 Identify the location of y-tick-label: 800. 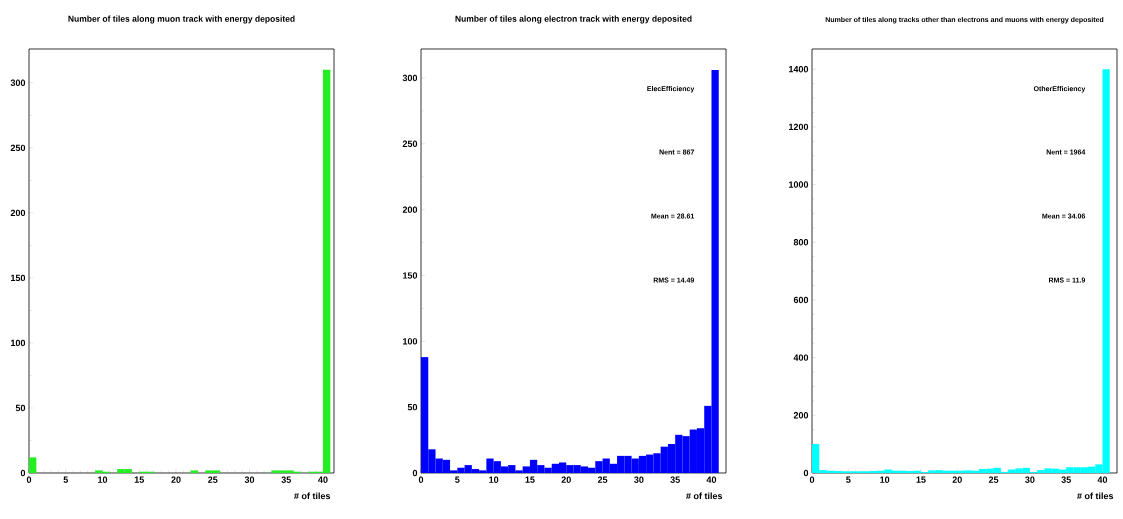
(801, 242).